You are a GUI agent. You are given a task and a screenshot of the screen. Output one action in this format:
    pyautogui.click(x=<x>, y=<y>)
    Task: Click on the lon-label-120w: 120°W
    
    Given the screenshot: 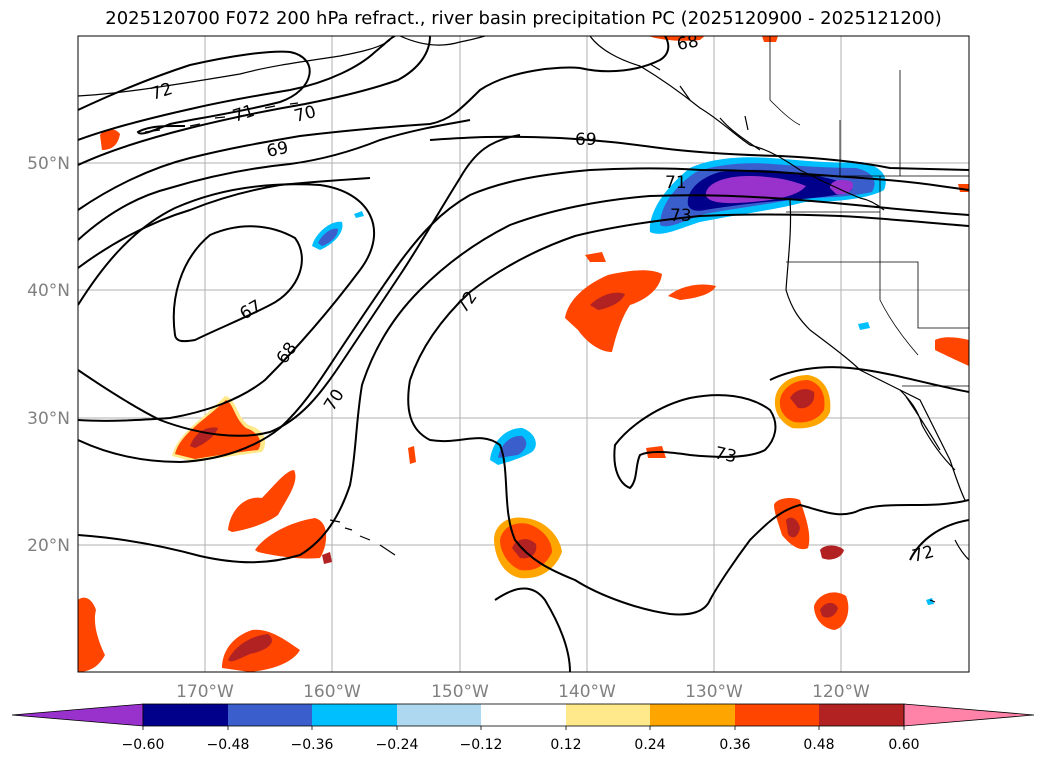 What is the action you would take?
    pyautogui.click(x=841, y=692)
    